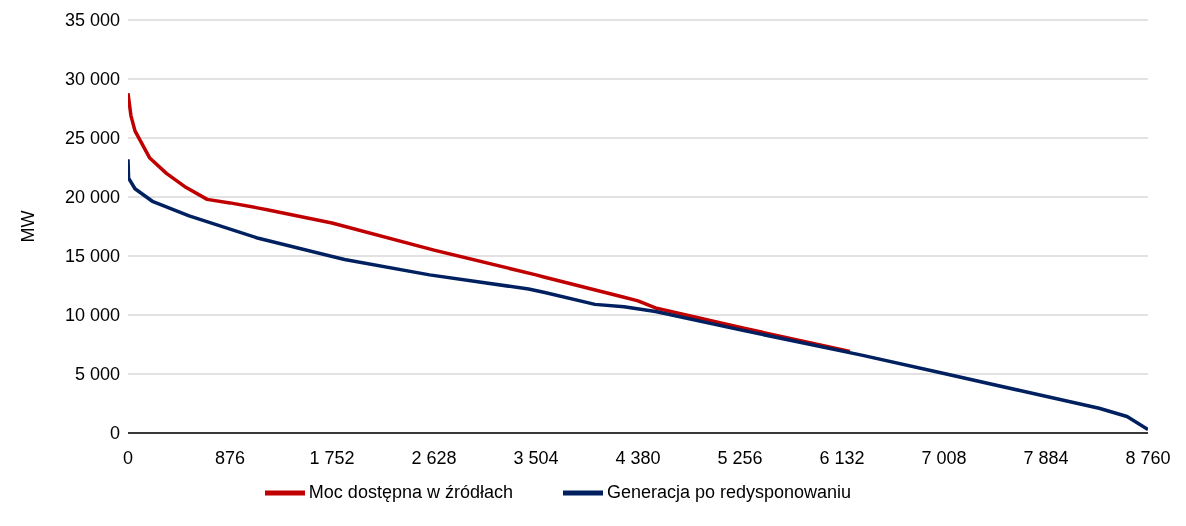 The height and width of the screenshot is (526, 1186). Describe the element at coordinates (28, 226) in the screenshot. I see `y-axis-title: MW` at that location.